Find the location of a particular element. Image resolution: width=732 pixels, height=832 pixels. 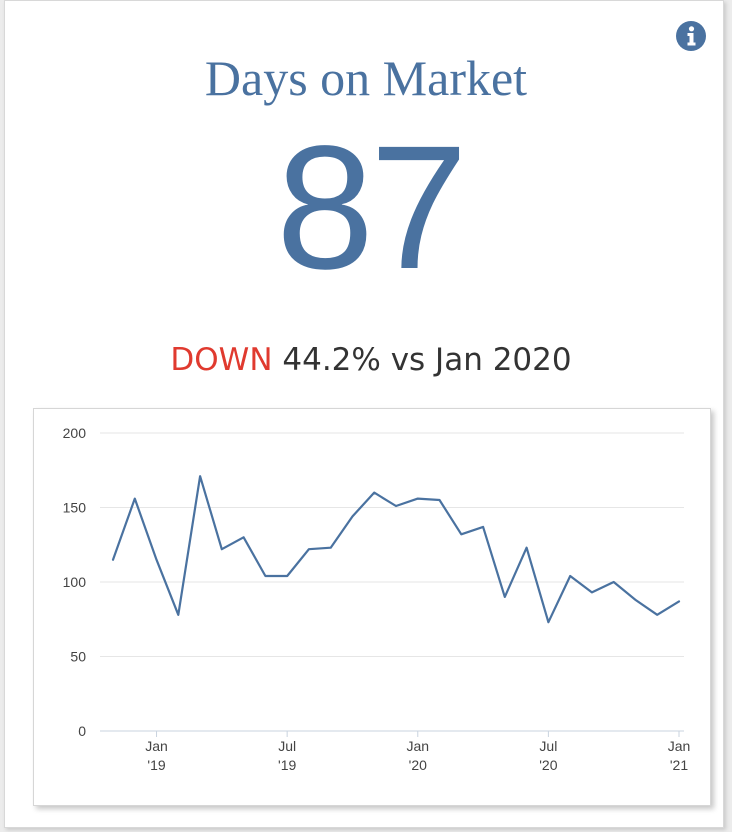

y-tick-label: 50 is located at coordinates (78, 657).